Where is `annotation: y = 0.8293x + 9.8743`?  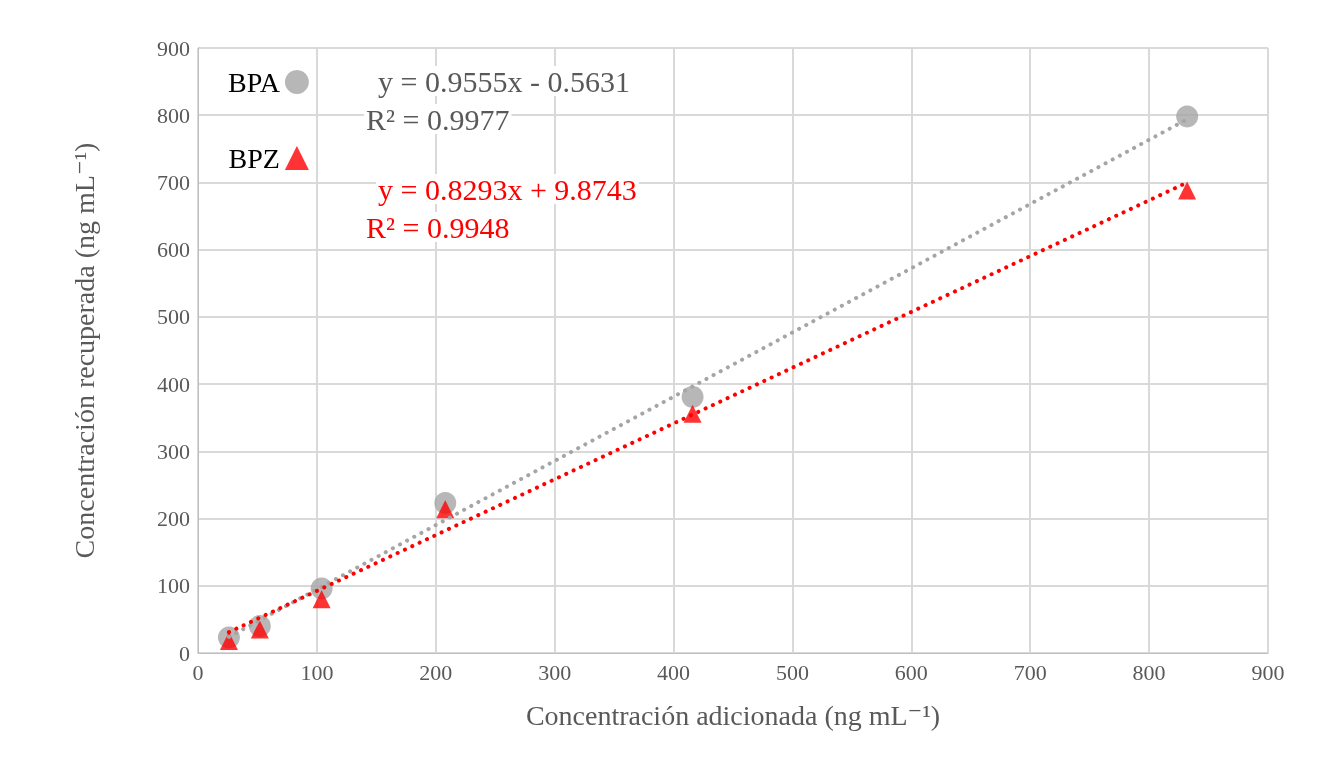 annotation: y = 0.8293x + 9.8743 is located at coordinates (507, 189).